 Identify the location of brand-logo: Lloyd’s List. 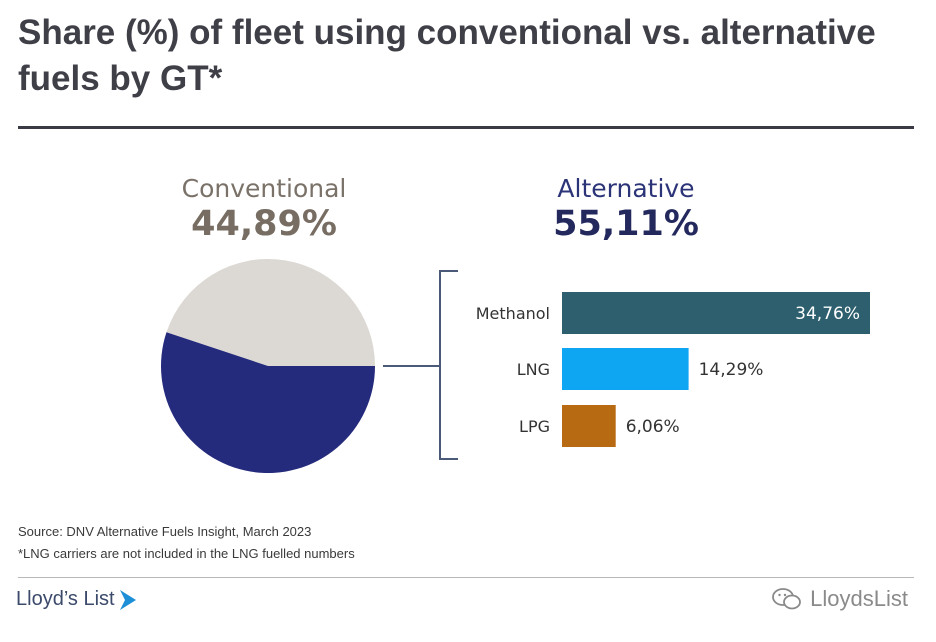
(77, 599).